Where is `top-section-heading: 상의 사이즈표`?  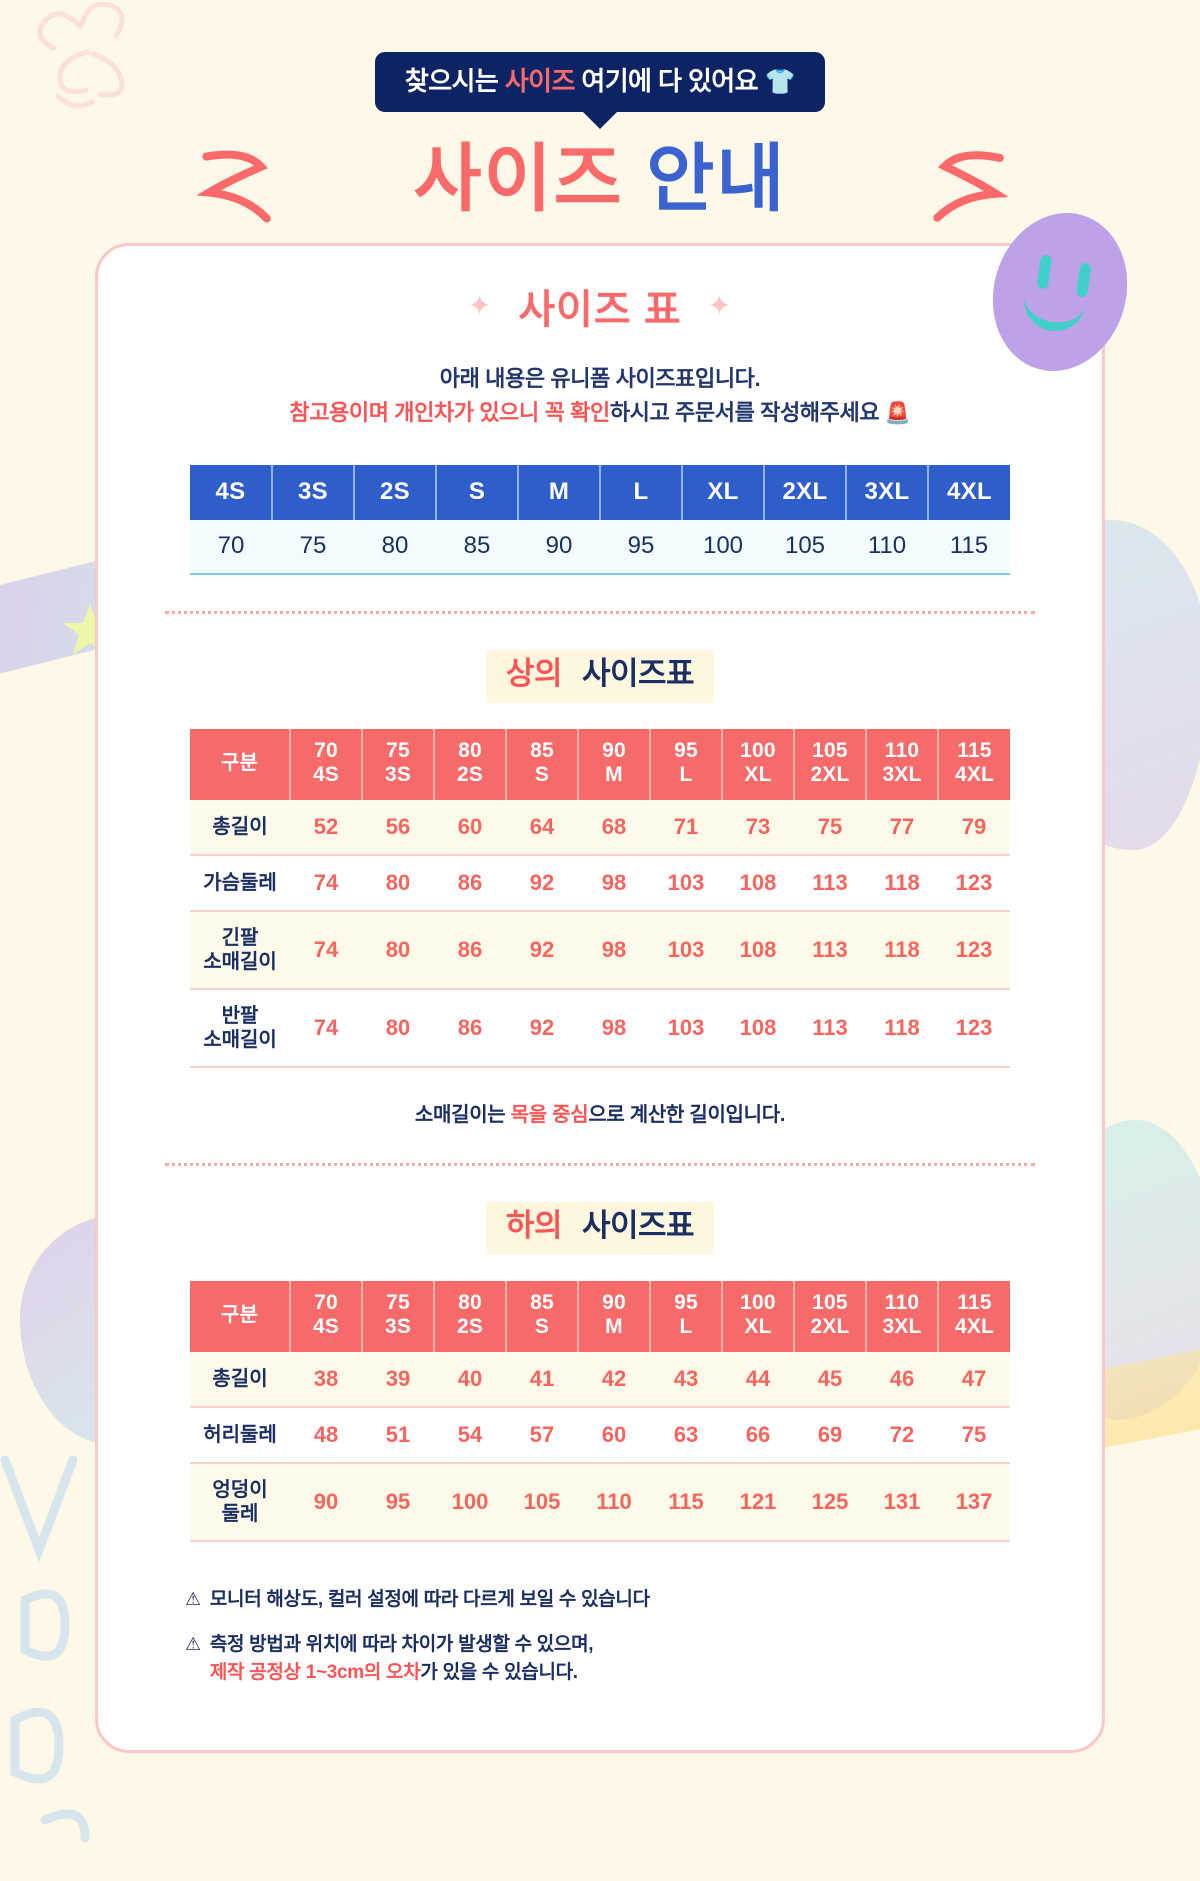
top-section-heading: 상의 사이즈표 is located at coordinates (600, 676).